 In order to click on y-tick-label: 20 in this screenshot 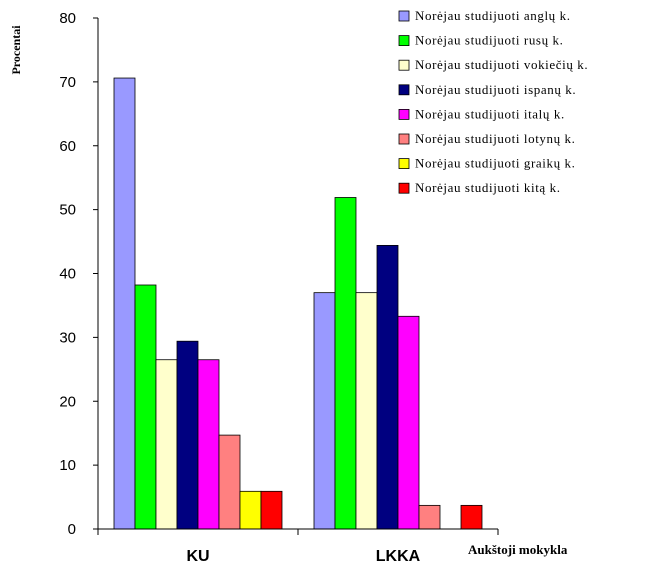, I will do `click(67, 401)`.